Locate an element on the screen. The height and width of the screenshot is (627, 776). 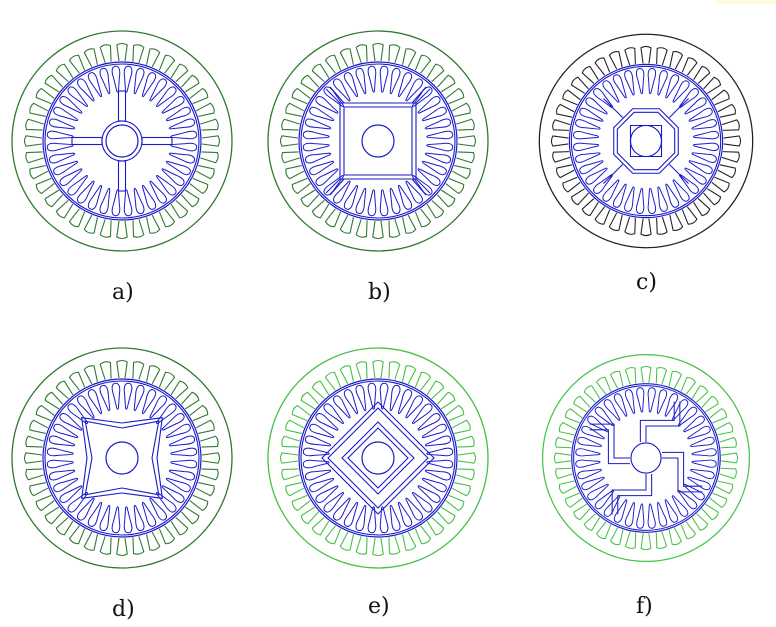
caption-e: e) is located at coordinates (379, 606).